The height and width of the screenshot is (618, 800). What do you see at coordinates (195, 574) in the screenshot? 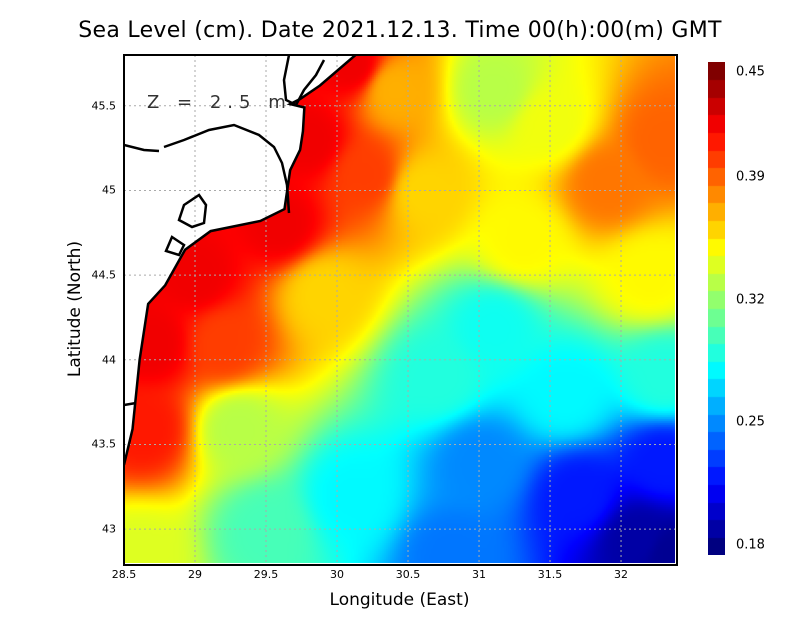
I see `x-tick-label: 29` at bounding box center [195, 574].